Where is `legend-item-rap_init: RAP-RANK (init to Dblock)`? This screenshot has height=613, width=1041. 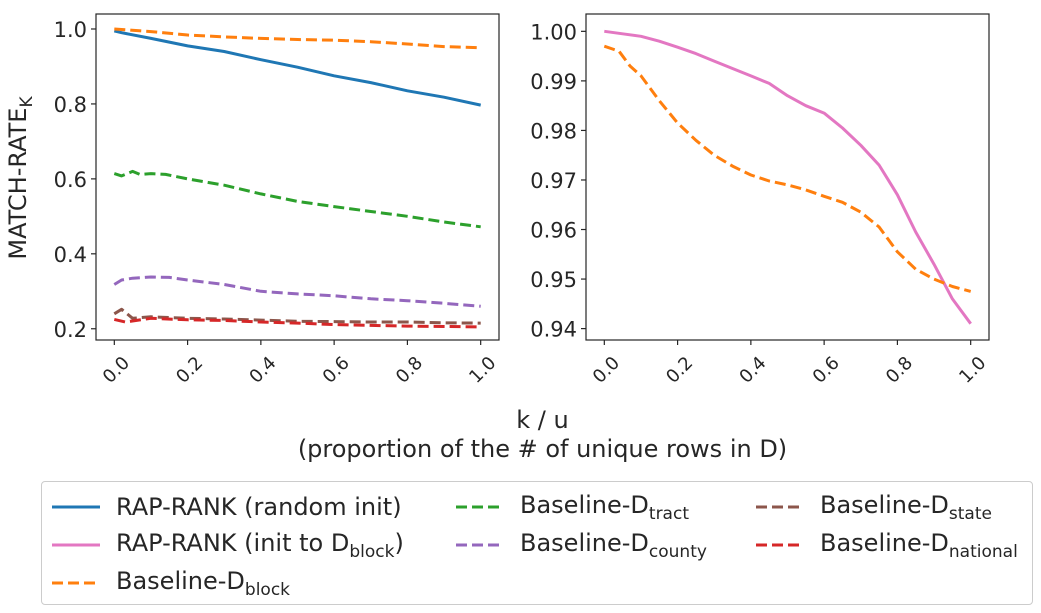 legend-item-rap_init: RAP-RANK (init to Dblock) is located at coordinates (228, 545).